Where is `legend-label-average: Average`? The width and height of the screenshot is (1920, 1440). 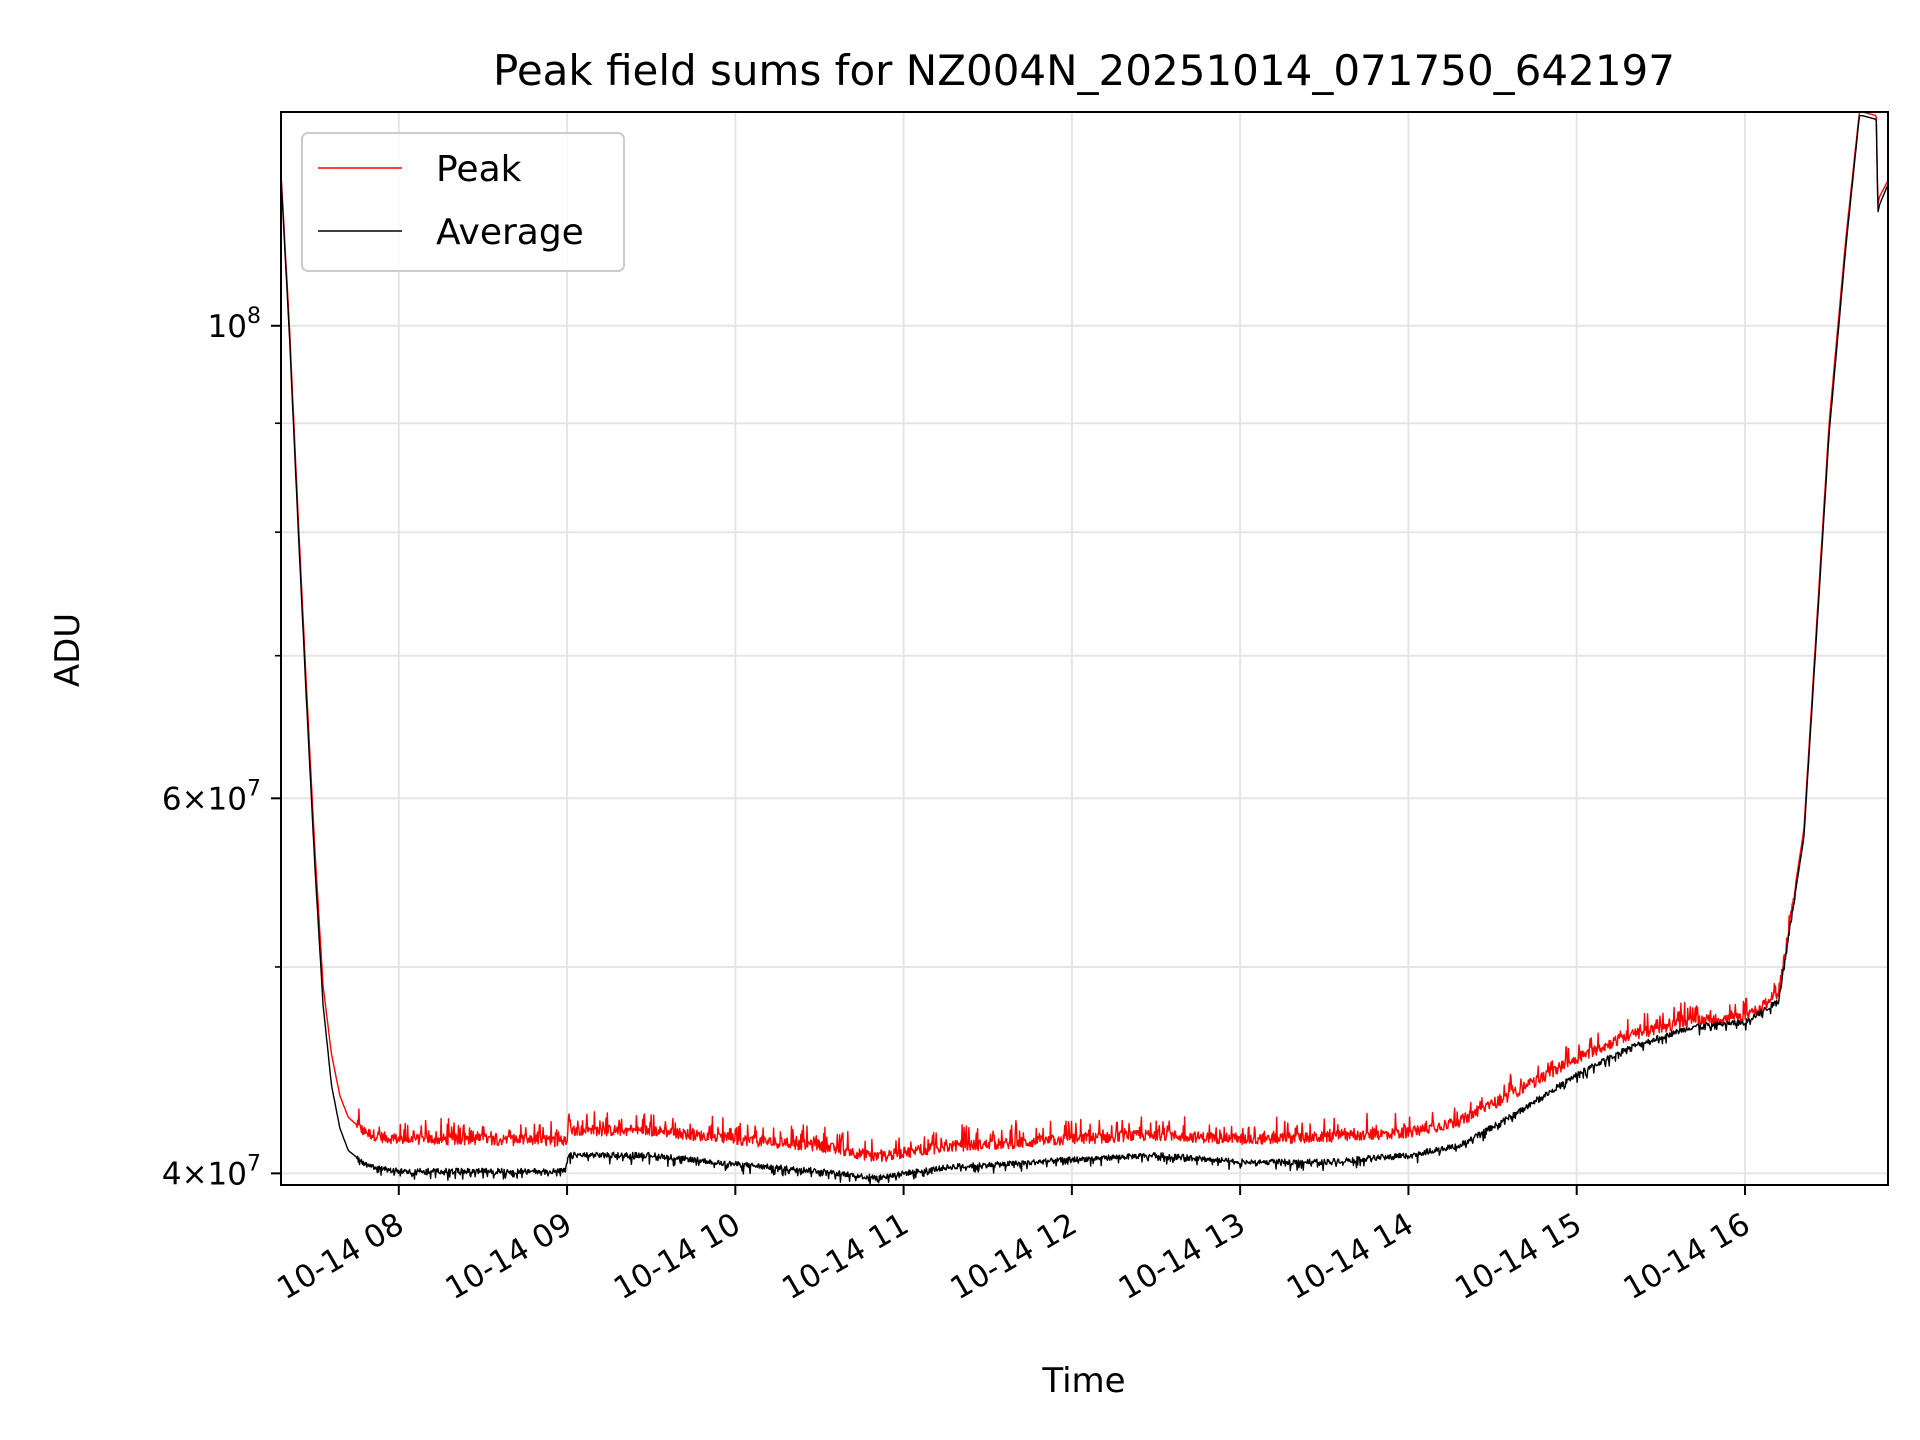 legend-label-average: Average is located at coordinates (510, 232).